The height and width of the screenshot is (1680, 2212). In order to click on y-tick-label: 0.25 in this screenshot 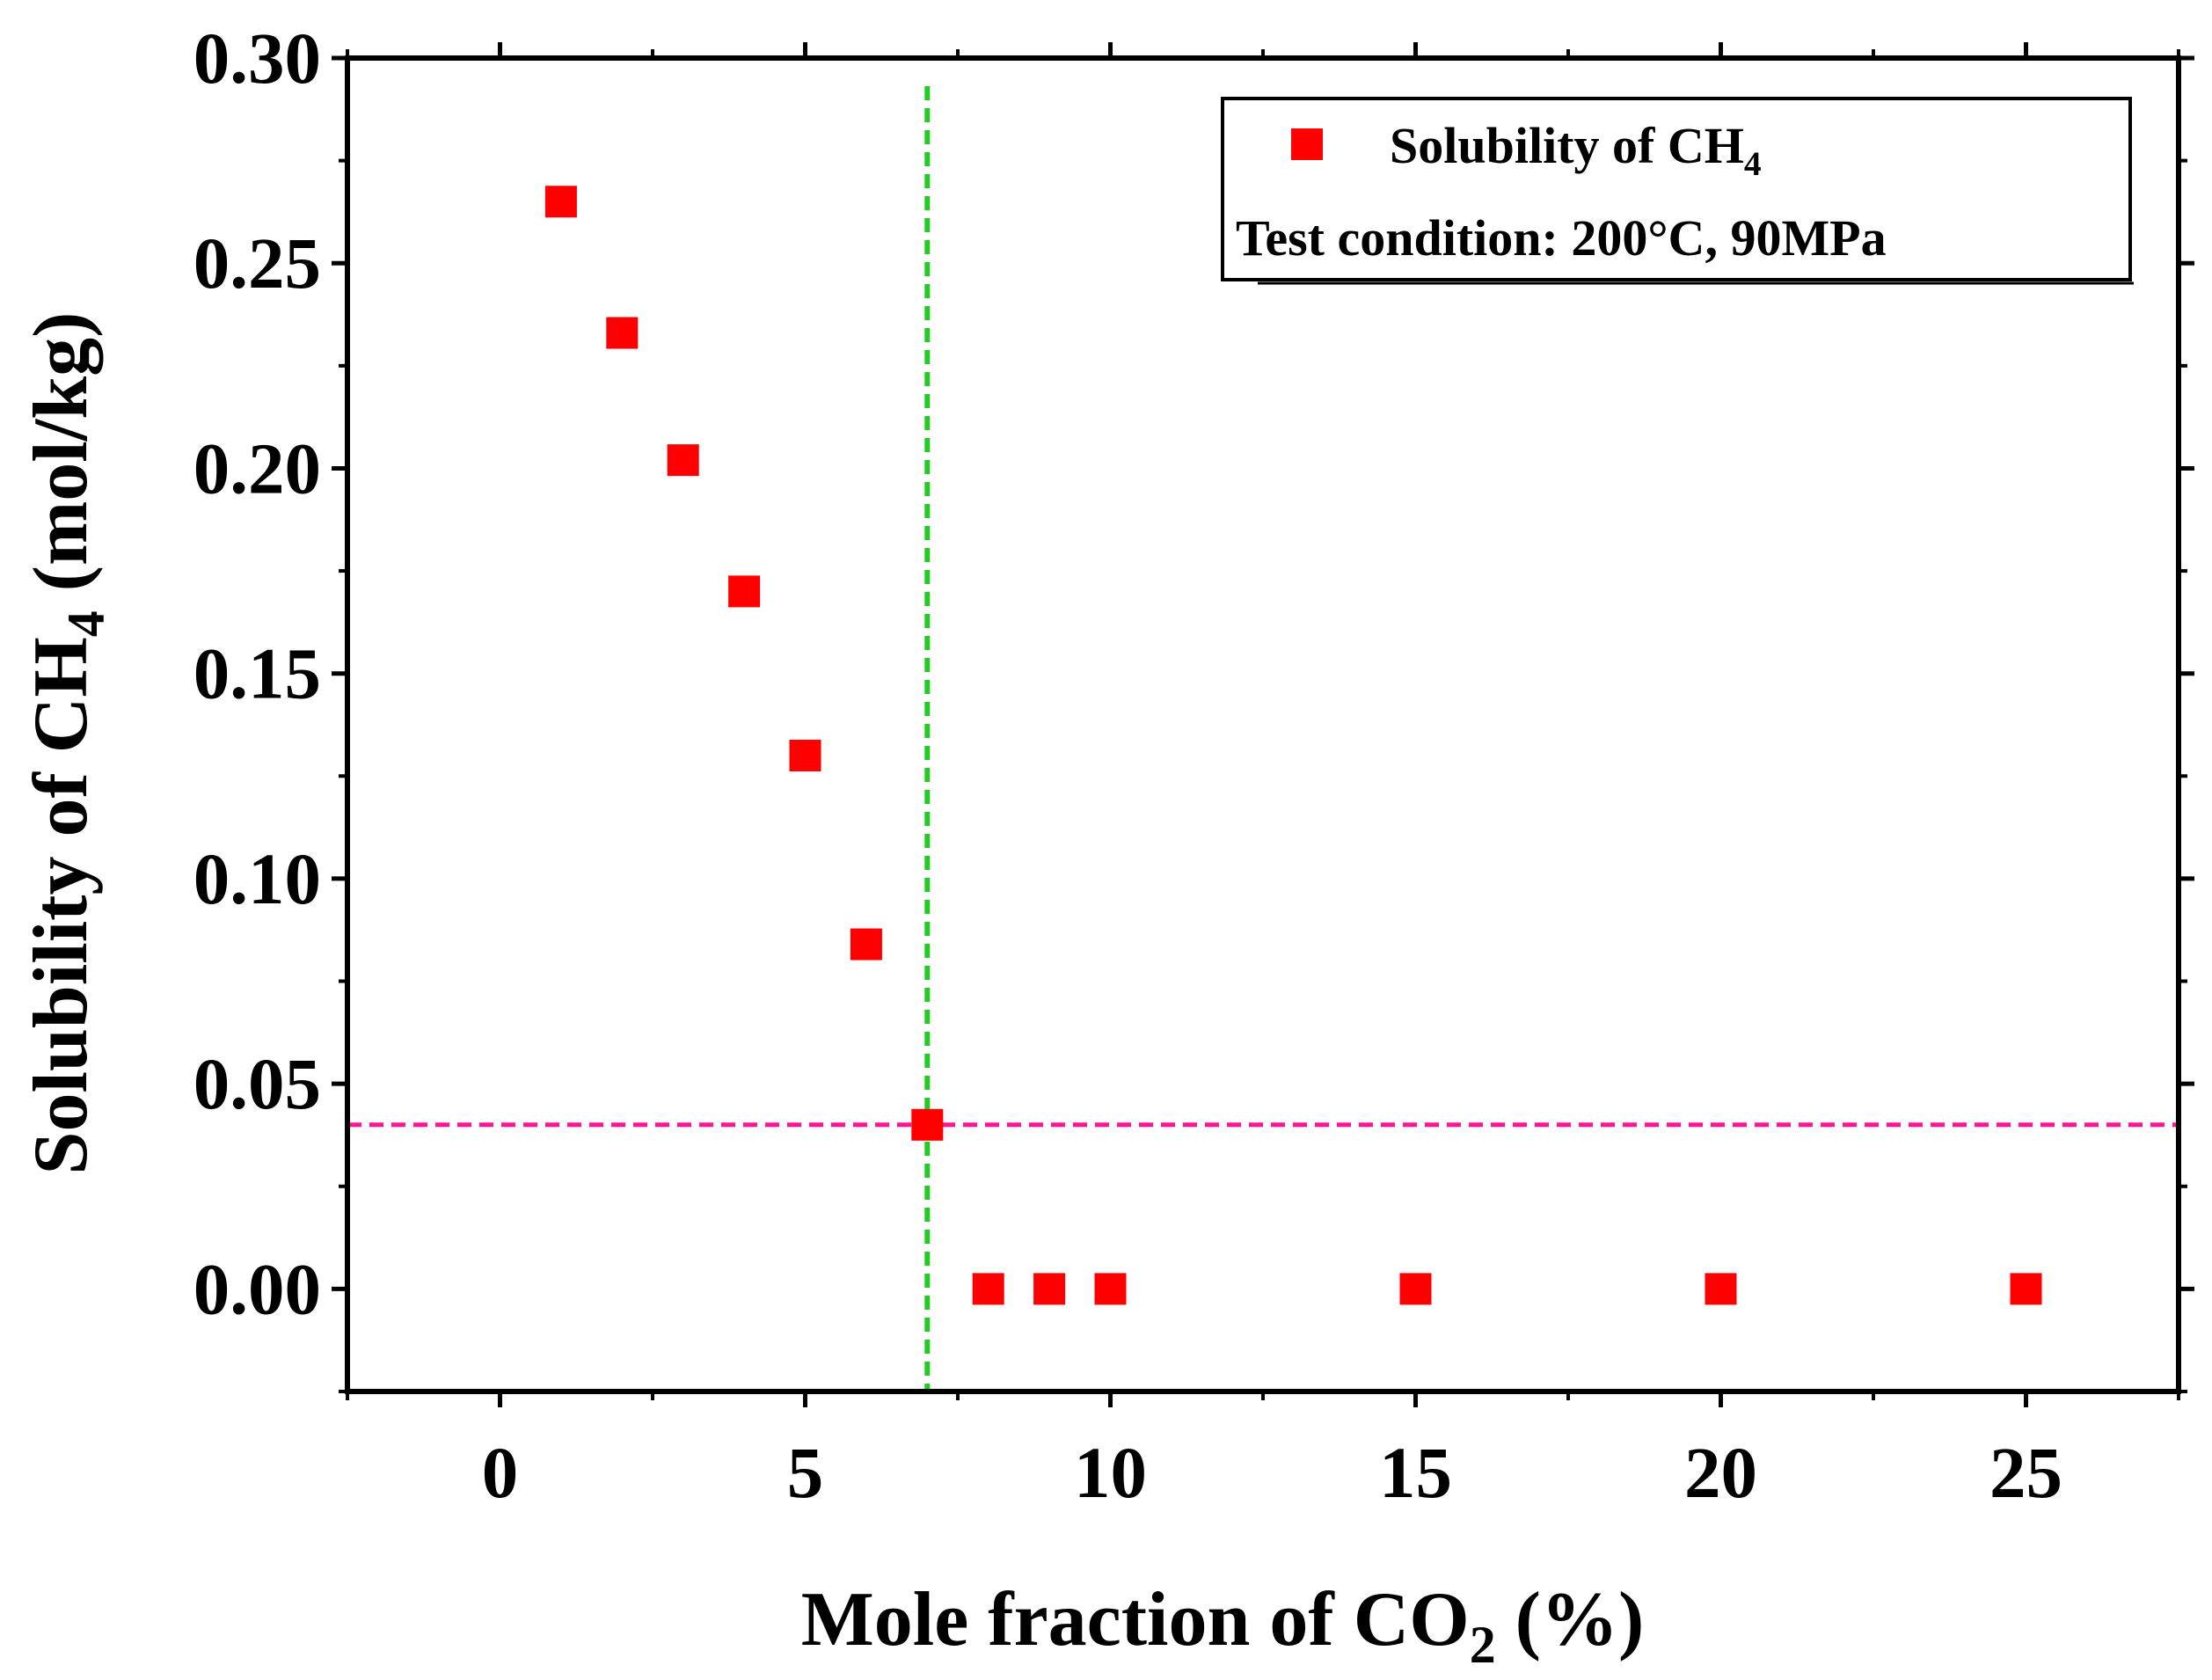, I will do `click(257, 263)`.